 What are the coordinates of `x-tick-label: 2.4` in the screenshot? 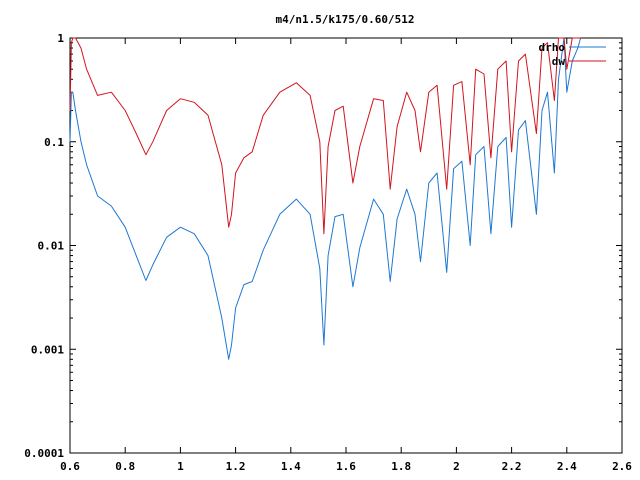 It's located at (567, 466).